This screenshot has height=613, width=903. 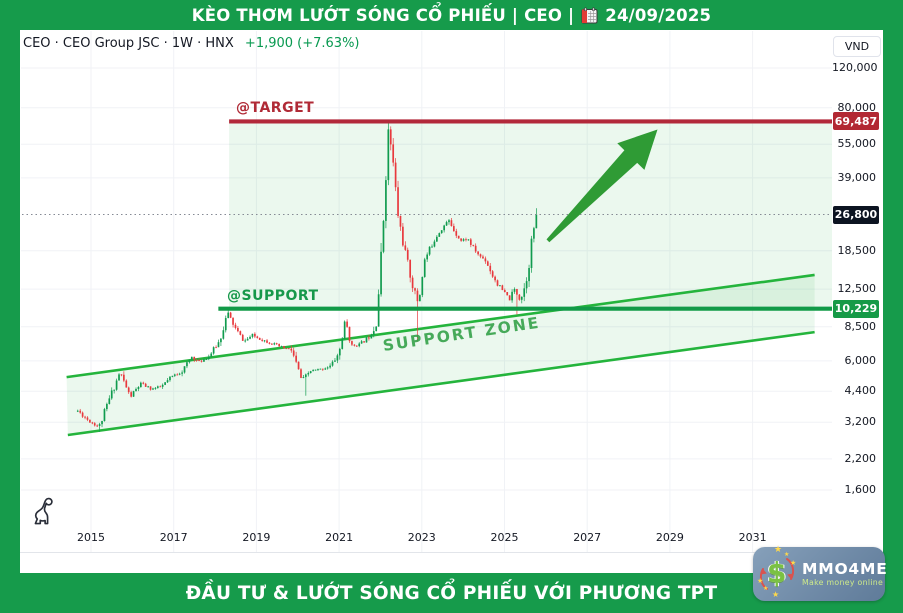 I want to click on dollar-sign: $, so click(x=777, y=572).